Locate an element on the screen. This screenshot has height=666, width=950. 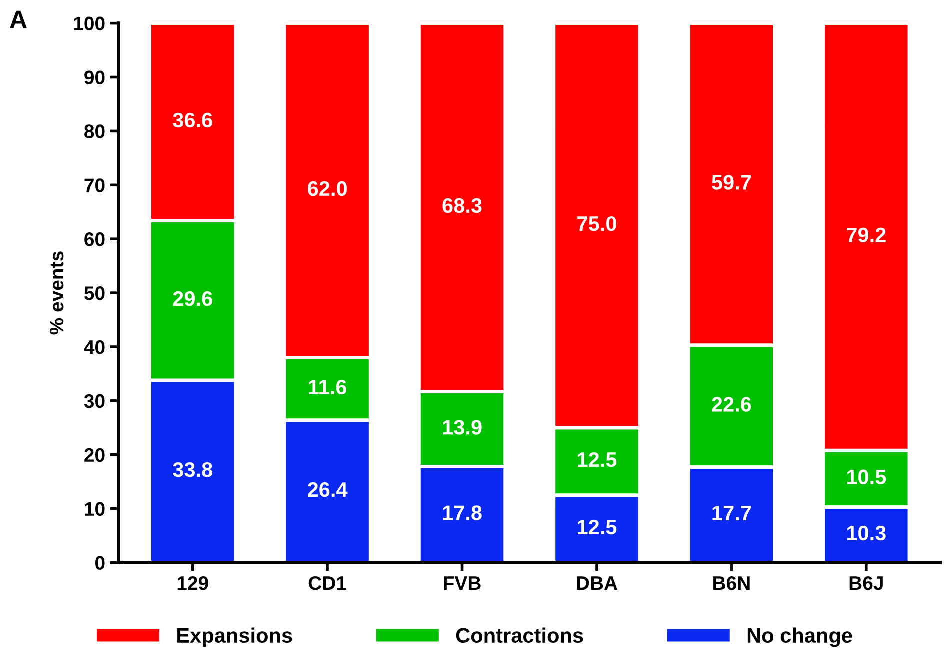
data-label: 36.6 is located at coordinates (192, 120).